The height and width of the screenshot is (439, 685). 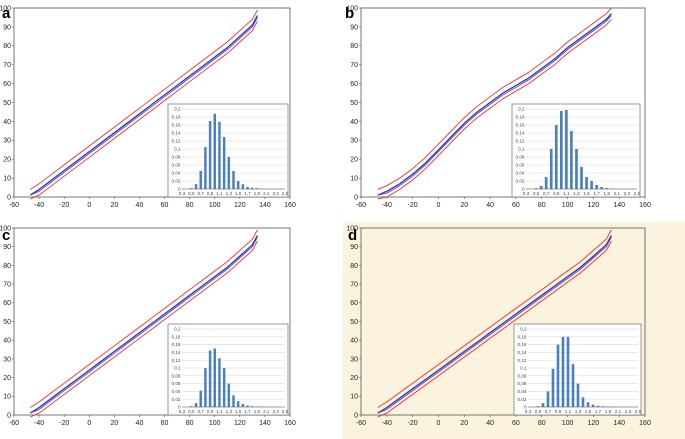 I want to click on panel-label: d, so click(x=352, y=235).